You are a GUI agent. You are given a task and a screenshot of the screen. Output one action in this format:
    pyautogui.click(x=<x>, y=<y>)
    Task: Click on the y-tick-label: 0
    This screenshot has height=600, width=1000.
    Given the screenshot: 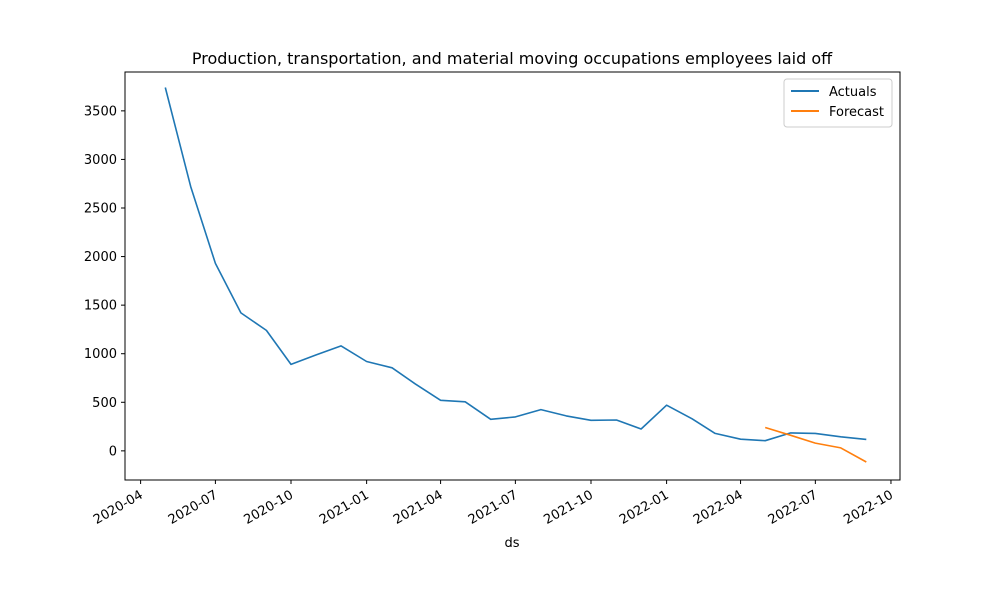 What is the action you would take?
    pyautogui.click(x=113, y=451)
    